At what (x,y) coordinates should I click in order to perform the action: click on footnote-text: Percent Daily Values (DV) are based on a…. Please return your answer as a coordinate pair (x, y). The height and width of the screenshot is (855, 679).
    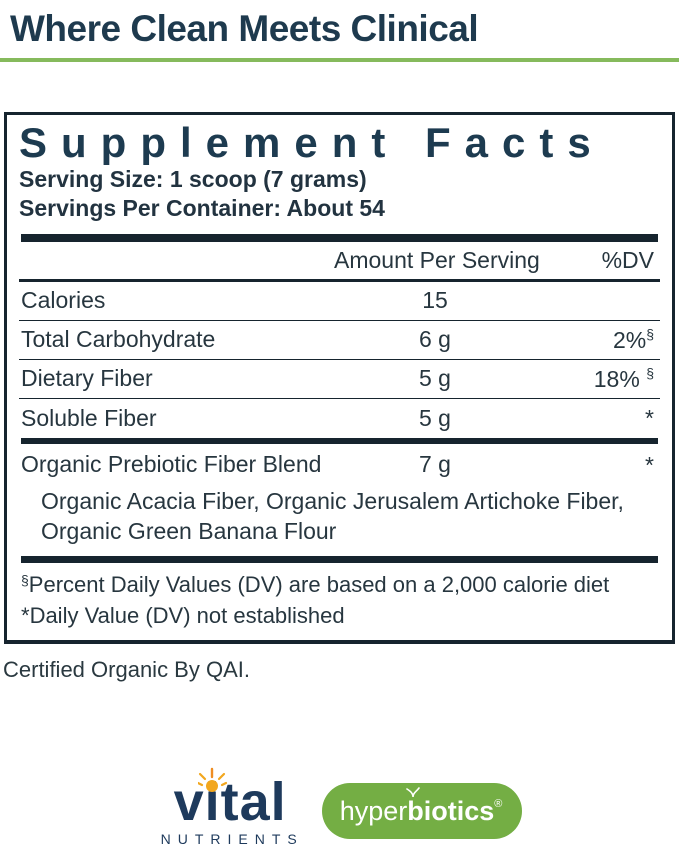
    Looking at the image, I should click on (319, 585).